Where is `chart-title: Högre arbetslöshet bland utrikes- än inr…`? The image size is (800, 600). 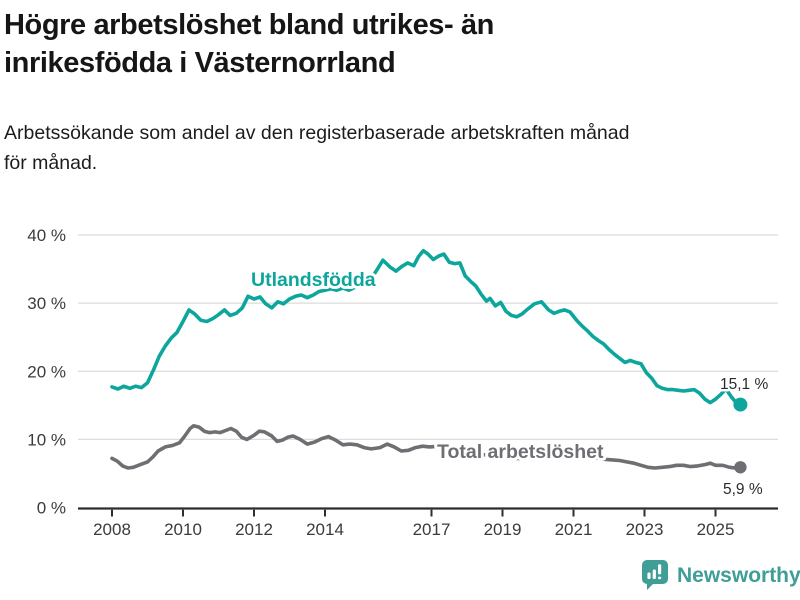 chart-title: Högre arbetslöshet bland utrikes- än inr… is located at coordinates (249, 44).